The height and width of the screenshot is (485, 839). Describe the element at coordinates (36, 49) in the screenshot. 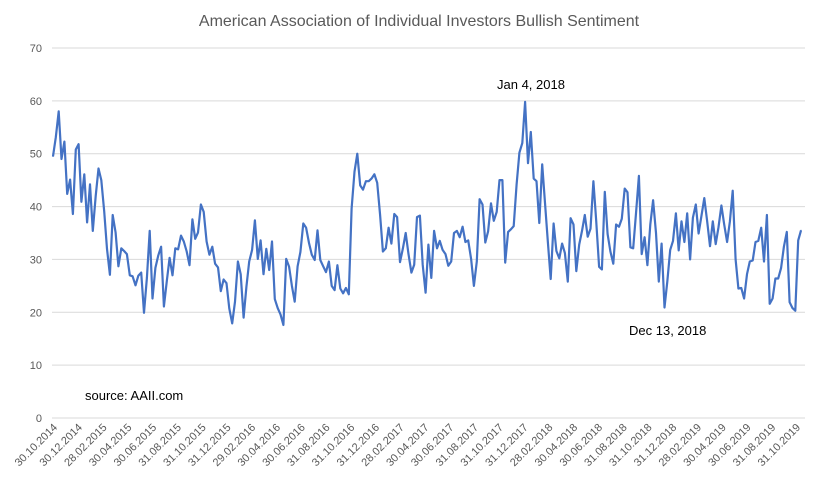

I see `y-tick-label: 70` at that location.